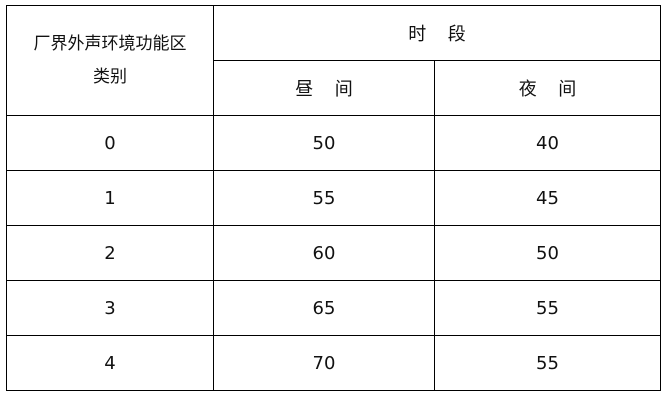  Describe the element at coordinates (324, 88) in the screenshot. I see `header-day: 昼间` at that location.